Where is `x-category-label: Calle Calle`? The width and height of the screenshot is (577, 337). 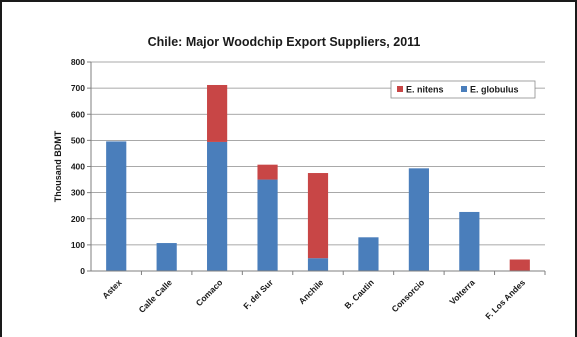 x-category-label: Calle Calle is located at coordinates (156, 296).